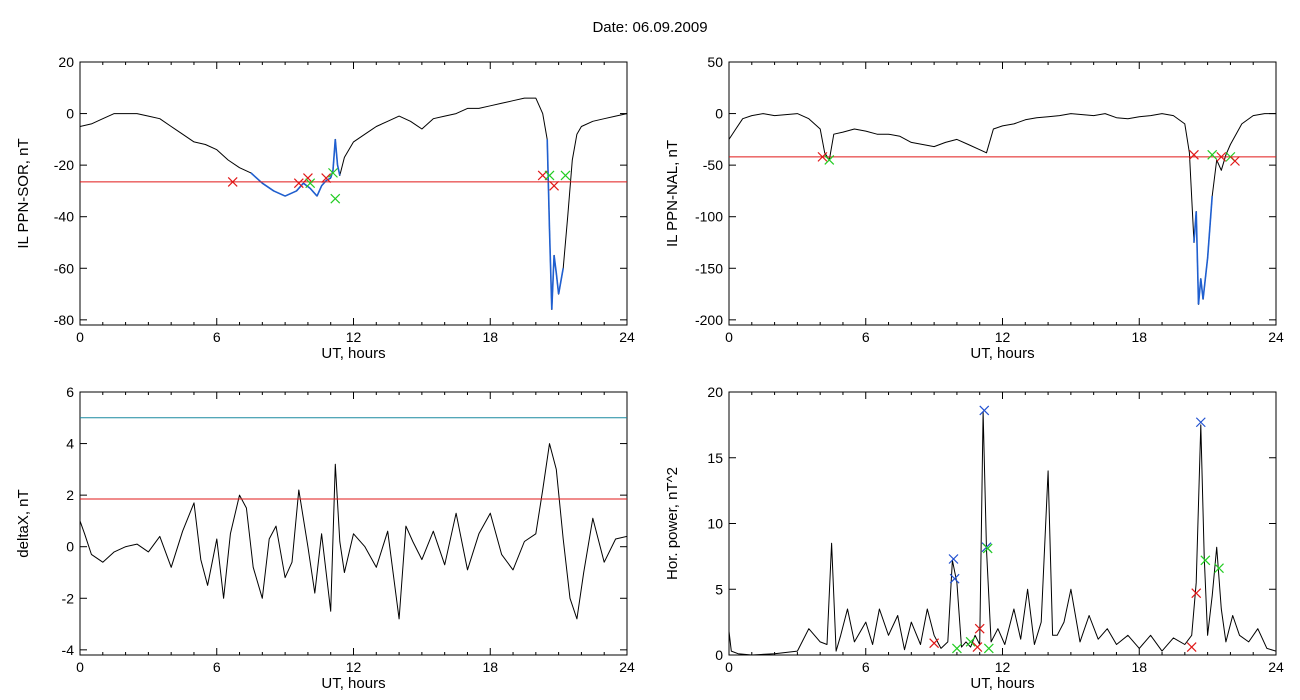 This screenshot has width=1300, height=700. I want to click on y-tick-label: 5, so click(719, 589).